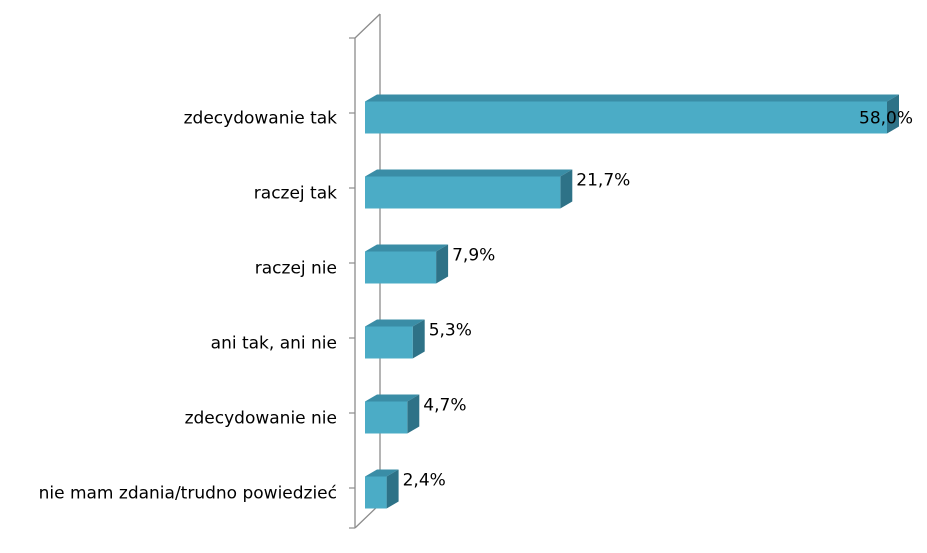 This screenshot has width=927, height=553. I want to click on category-label: raczej tak, so click(295, 194).